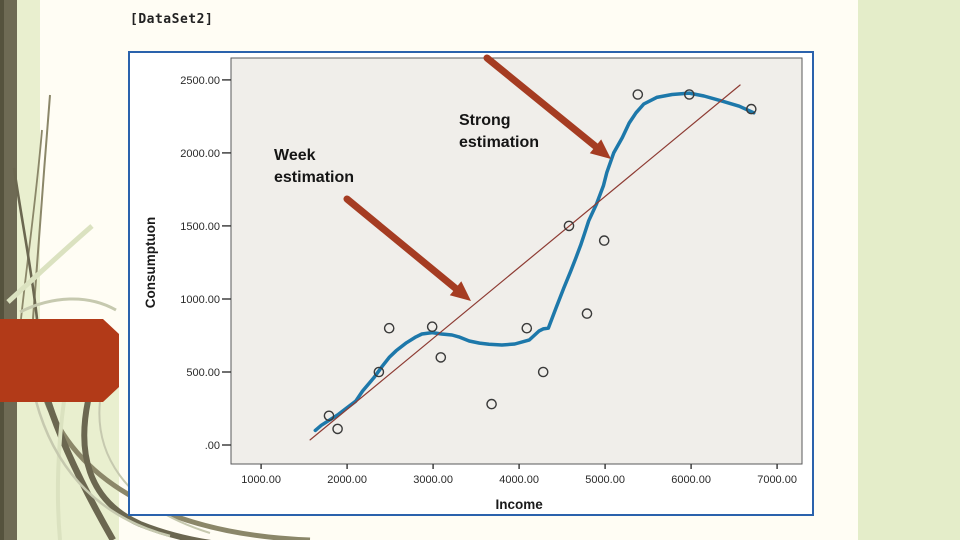 The image size is (960, 540). What do you see at coordinates (519, 480) in the screenshot?
I see `x-tick-label: 4000.00` at bounding box center [519, 480].